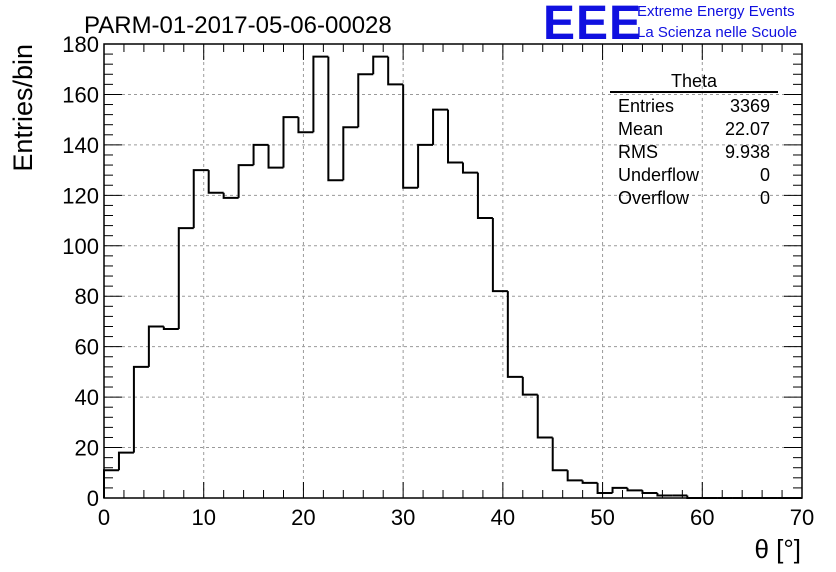 This screenshot has width=836, height=572. What do you see at coordinates (694, 129) in the screenshot?
I see `stats-row-mean: Mean 22.07` at bounding box center [694, 129].